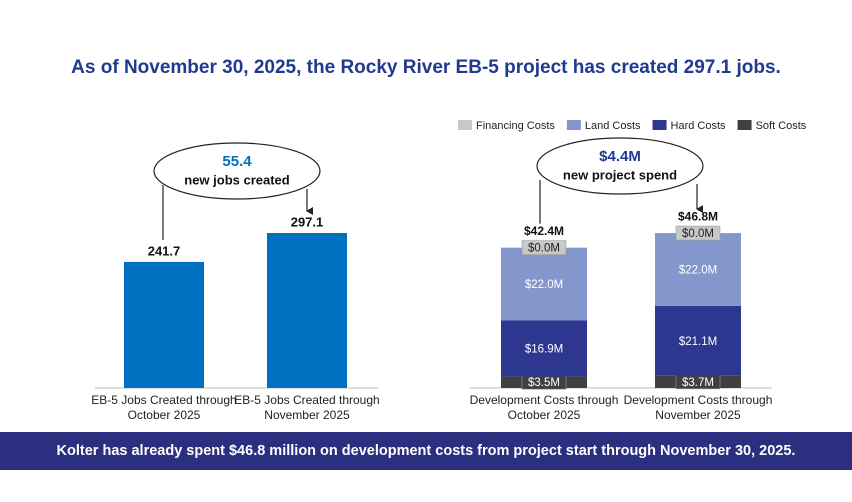 The height and width of the screenshot is (502, 852). Describe the element at coordinates (620, 156) in the screenshot. I see `annotation-value: $4.4M` at that location.